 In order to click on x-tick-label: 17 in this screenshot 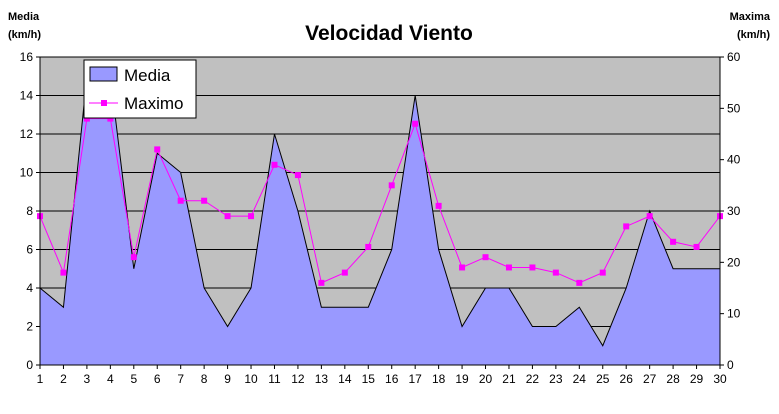, I will do `click(415, 379)`.